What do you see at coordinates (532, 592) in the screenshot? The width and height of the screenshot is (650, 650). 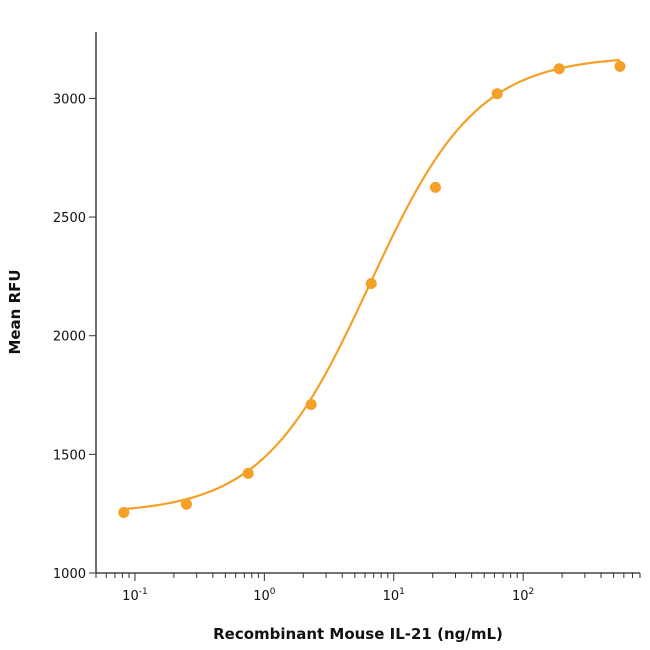 I see `x-tick-exponent: 2` at bounding box center [532, 592].